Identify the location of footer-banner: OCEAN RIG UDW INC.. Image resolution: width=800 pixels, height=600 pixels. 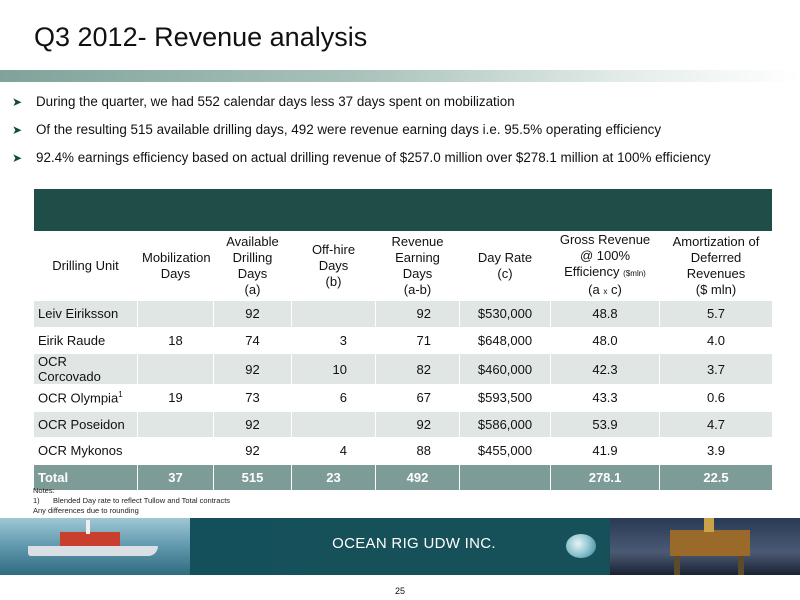
(400, 546).